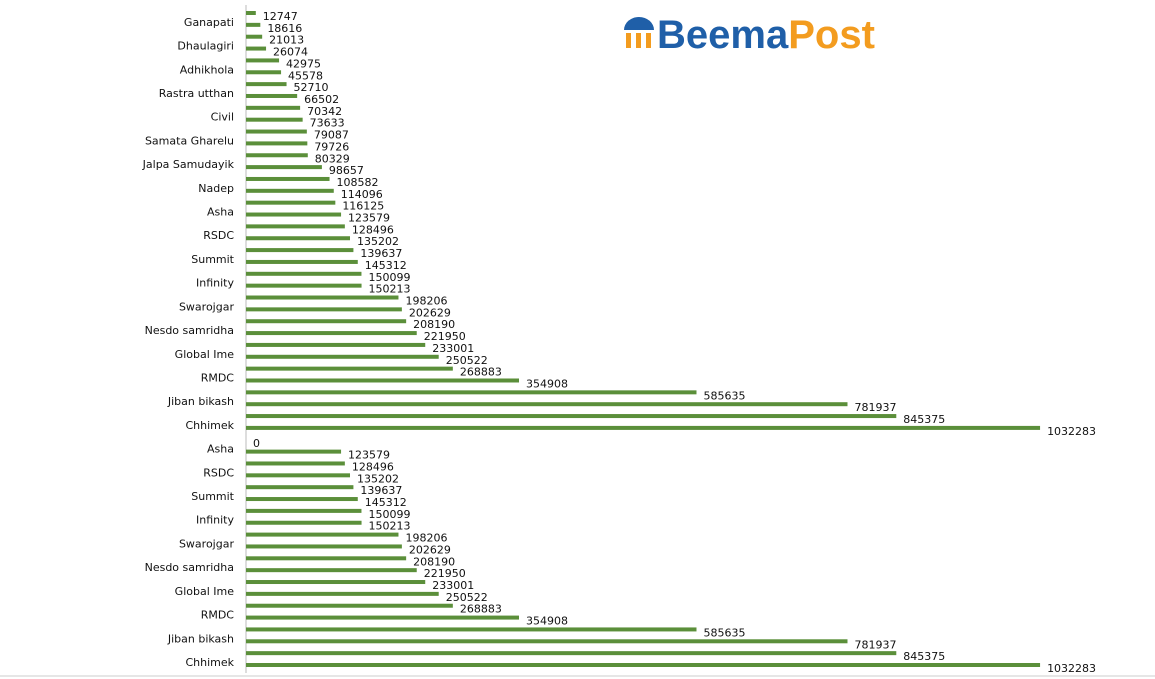 Image resolution: width=1155 pixels, height=679 pixels. I want to click on data-label: 98657, so click(346, 170).